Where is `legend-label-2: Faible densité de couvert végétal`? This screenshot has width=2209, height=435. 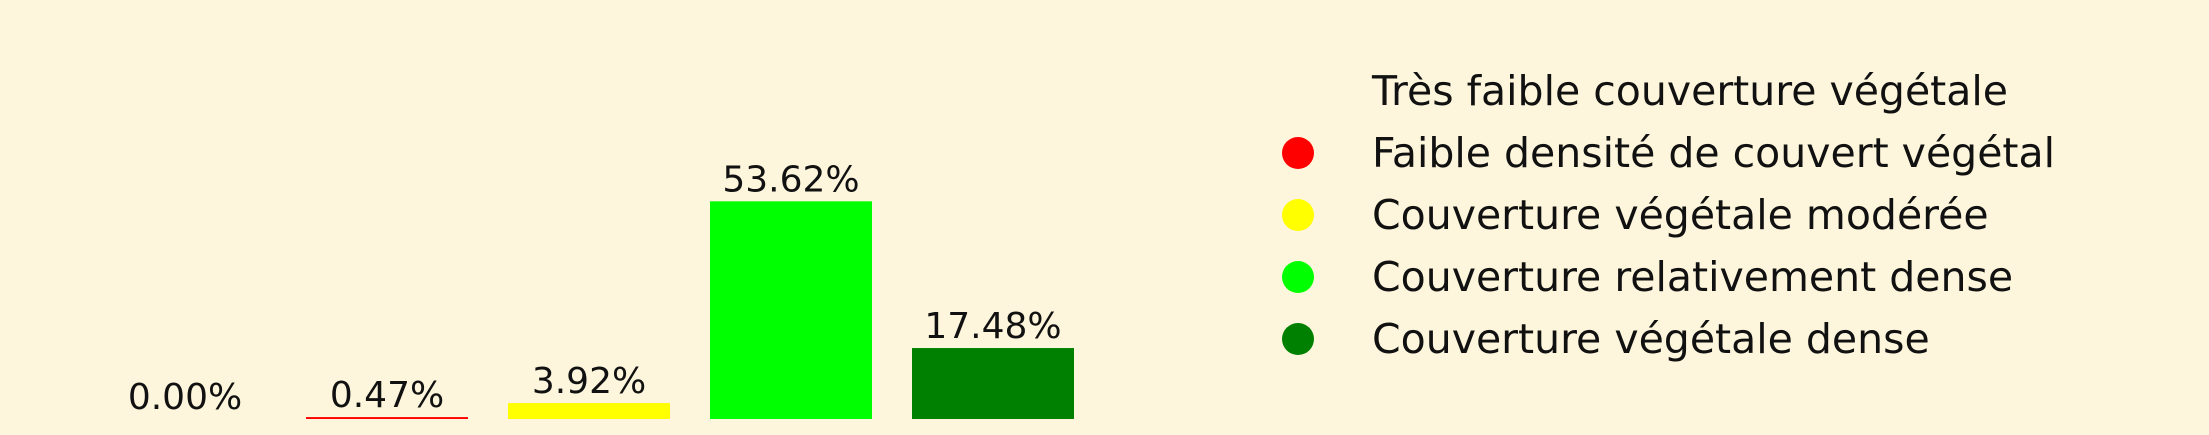
legend-label-2: Faible densité de couvert végétal is located at coordinates (1713, 153).